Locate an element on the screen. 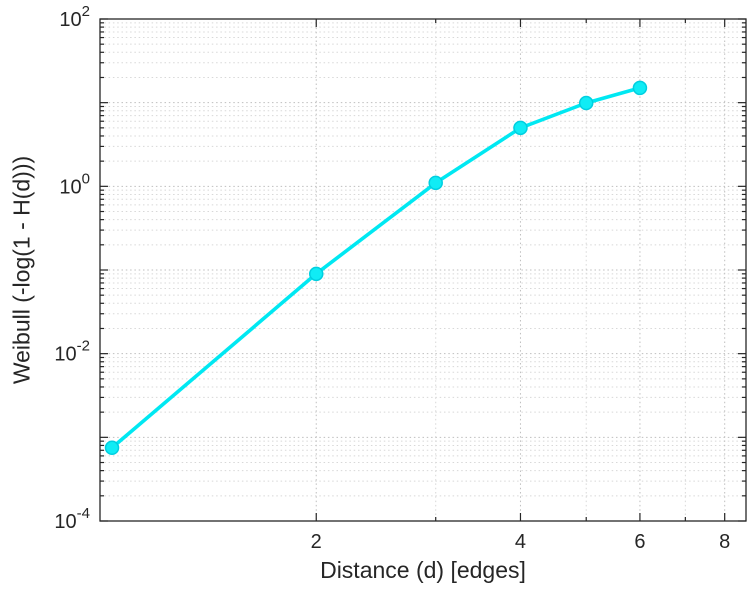 The image size is (756, 600). svg-text: 4 is located at coordinates (520, 542).